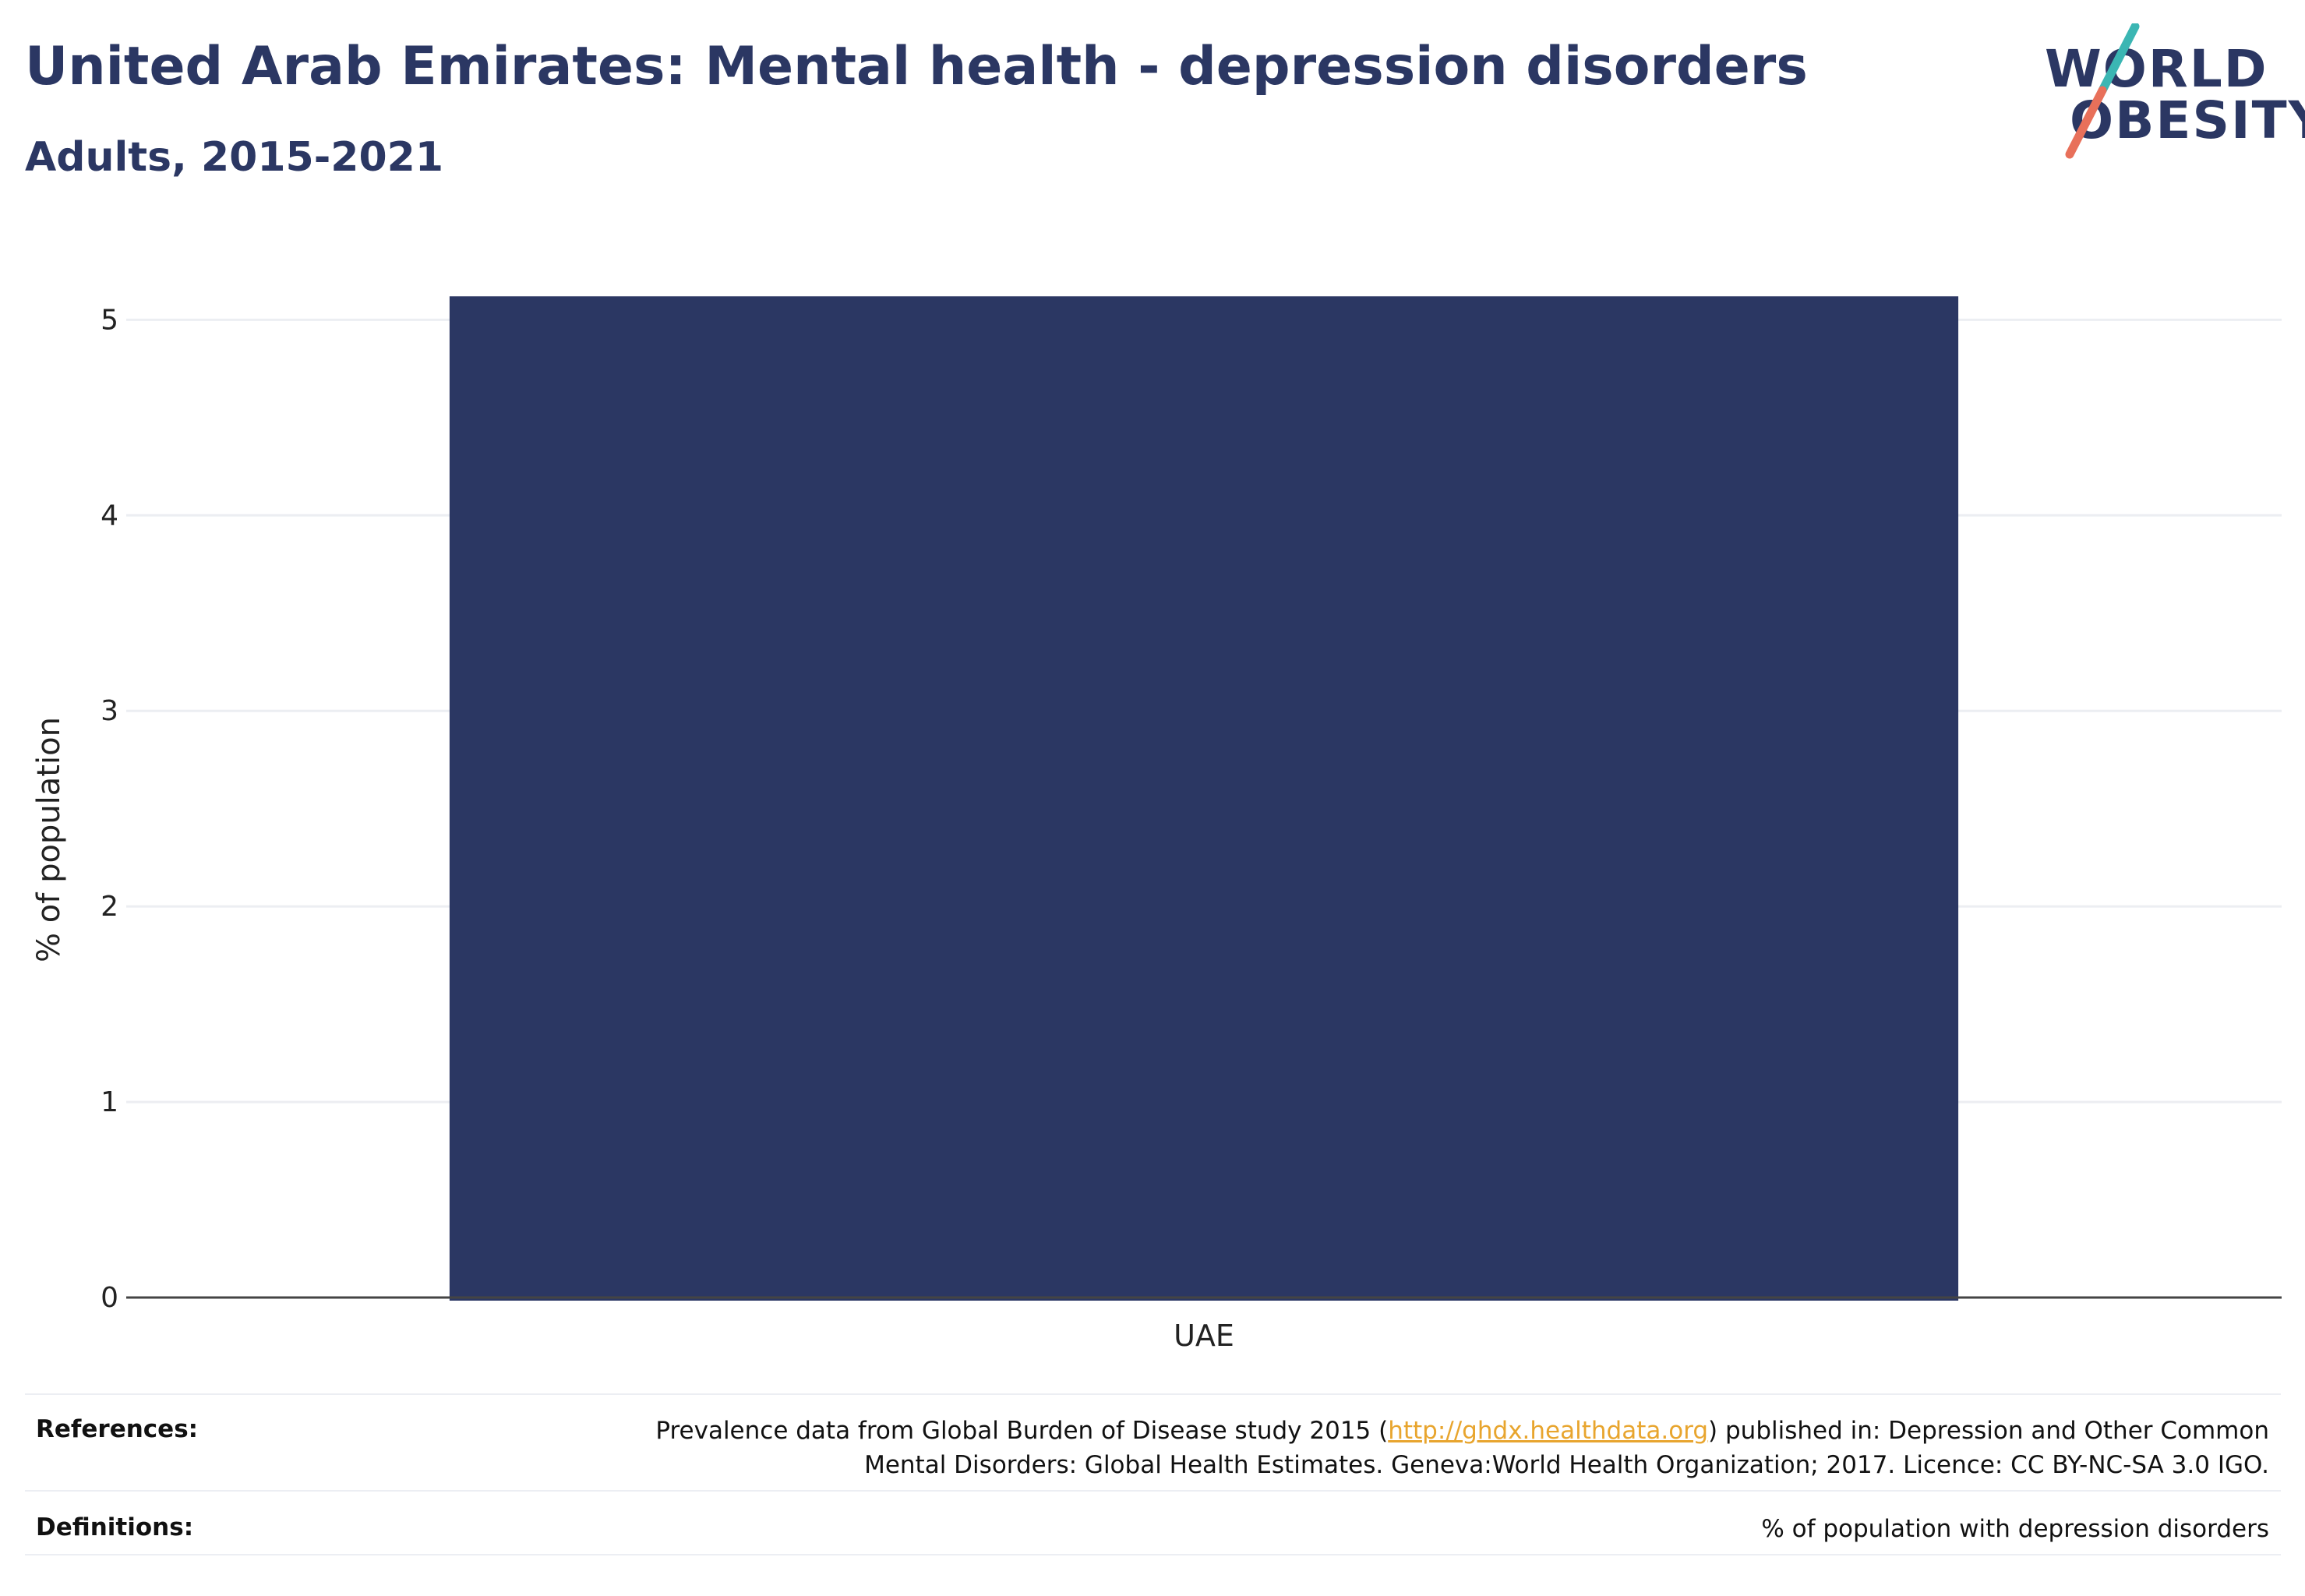  Describe the element at coordinates (109, 1298) in the screenshot. I see `y-tick-label: 0` at that location.